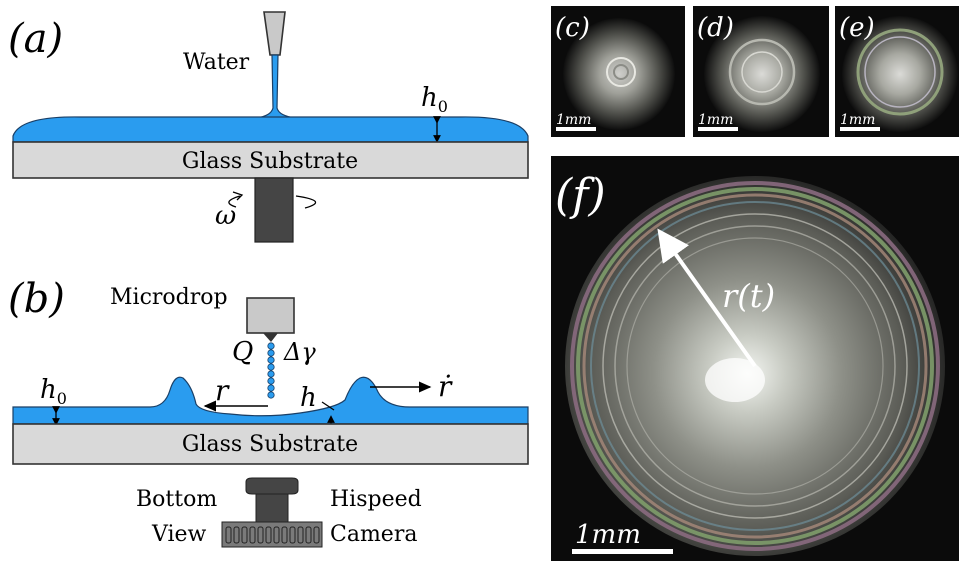 The image size is (964, 564). What do you see at coordinates (299, 352) in the screenshot?
I see `dgamma-label: Δγ` at bounding box center [299, 352].